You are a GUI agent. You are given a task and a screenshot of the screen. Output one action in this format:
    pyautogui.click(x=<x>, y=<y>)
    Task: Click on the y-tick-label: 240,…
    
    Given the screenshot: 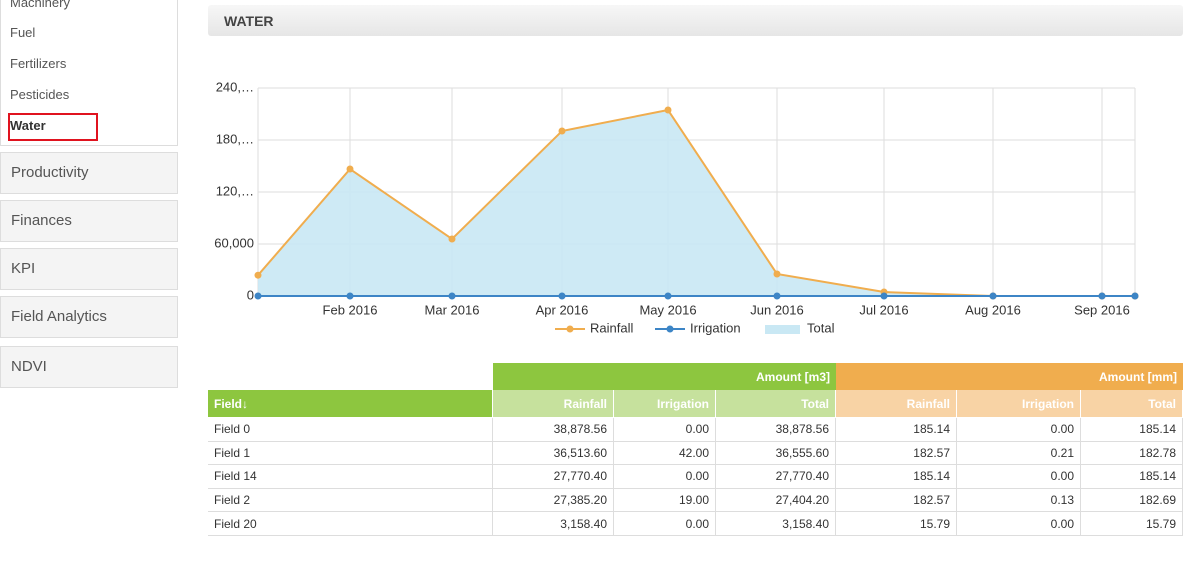 What is the action you would take?
    pyautogui.click(x=235, y=86)
    